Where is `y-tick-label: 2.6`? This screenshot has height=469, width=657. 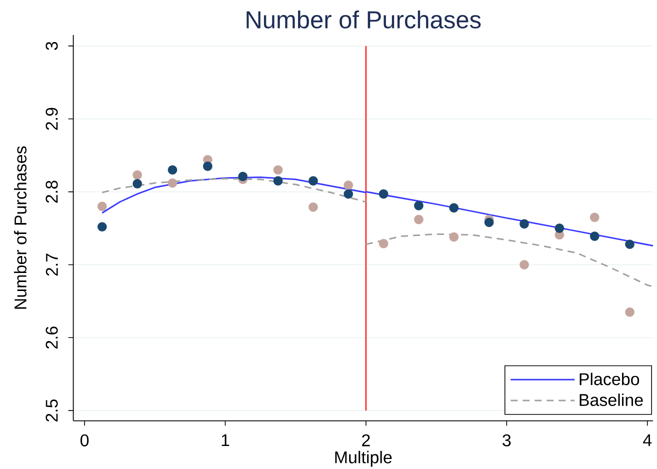
y-tick-label: 2.6 is located at coordinates (52, 337).